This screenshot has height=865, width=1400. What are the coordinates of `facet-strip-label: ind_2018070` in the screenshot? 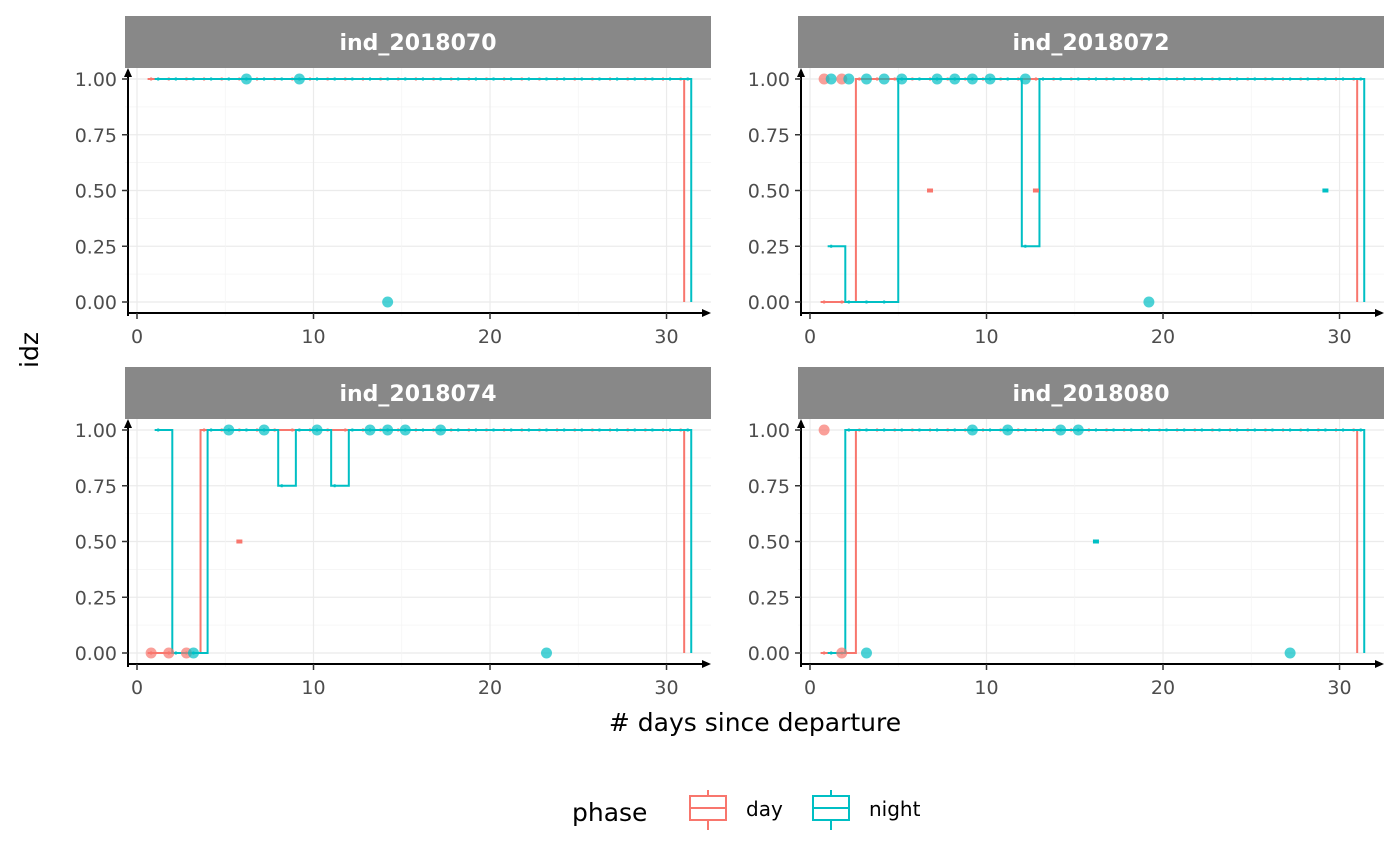 It's located at (417, 43).